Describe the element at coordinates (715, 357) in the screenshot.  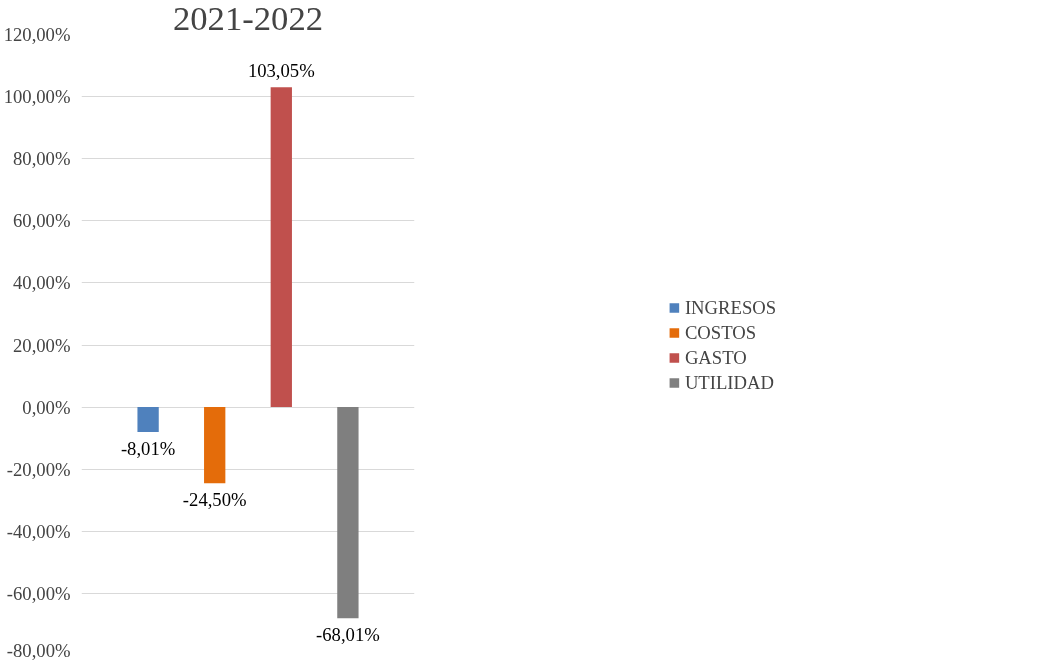
I see `legend-label: GASTO` at that location.